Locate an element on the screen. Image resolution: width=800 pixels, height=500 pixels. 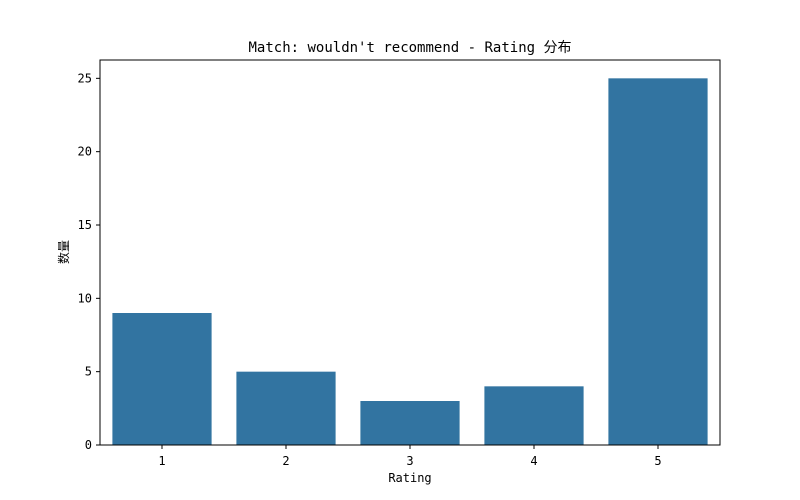
y-tick-label: 10 is located at coordinates (85, 298).